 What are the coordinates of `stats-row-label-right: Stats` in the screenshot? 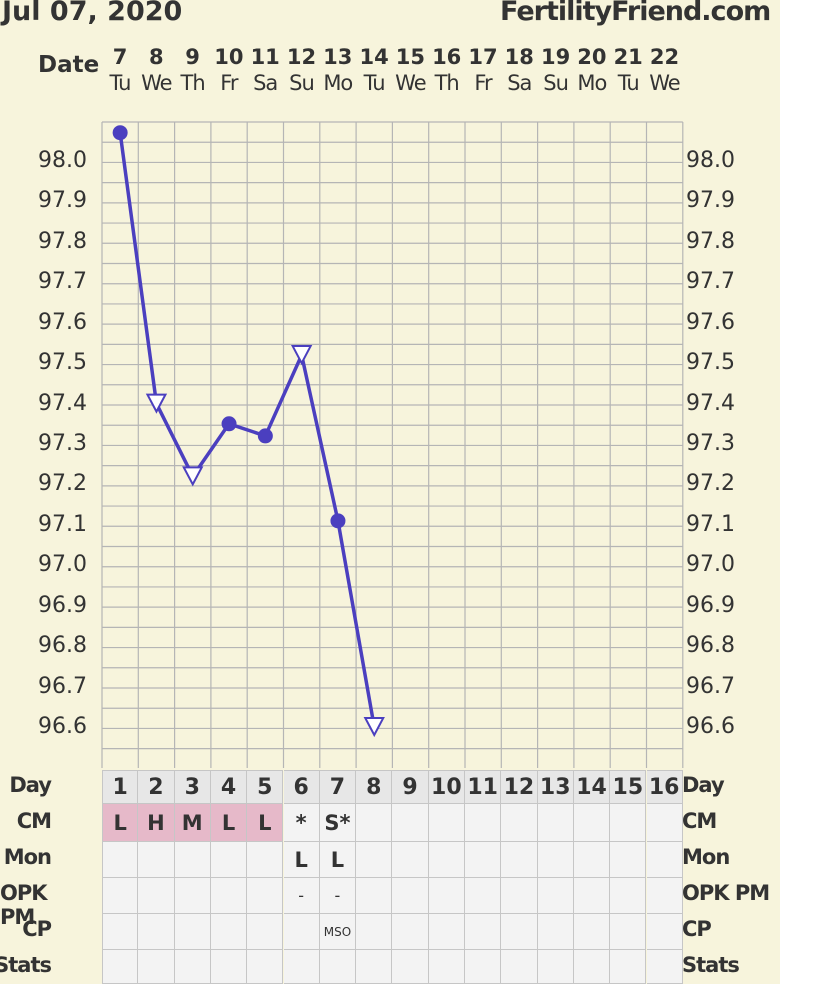 It's located at (711, 965).